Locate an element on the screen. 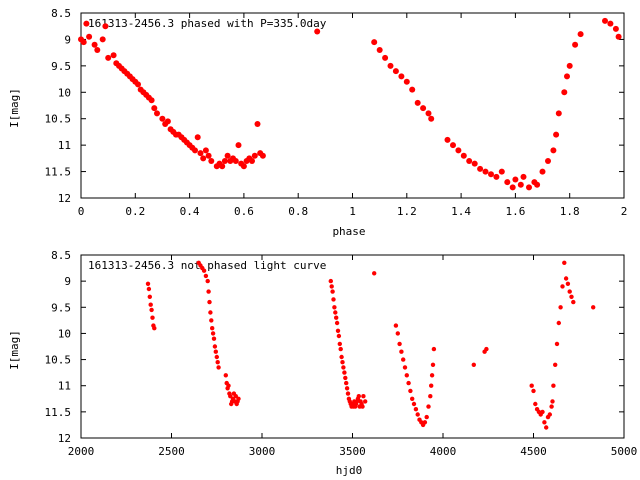 The width and height of the screenshot is (640, 480). phased-y-axis-label: I[mag] is located at coordinates (14, 108).